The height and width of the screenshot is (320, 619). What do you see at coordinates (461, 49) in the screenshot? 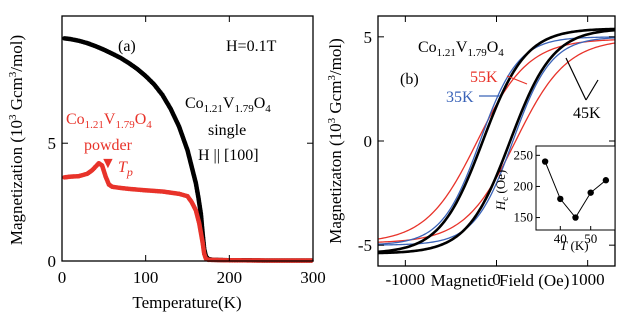
I see `panel-b-formula: Co1.21V1.79O4` at bounding box center [461, 49].